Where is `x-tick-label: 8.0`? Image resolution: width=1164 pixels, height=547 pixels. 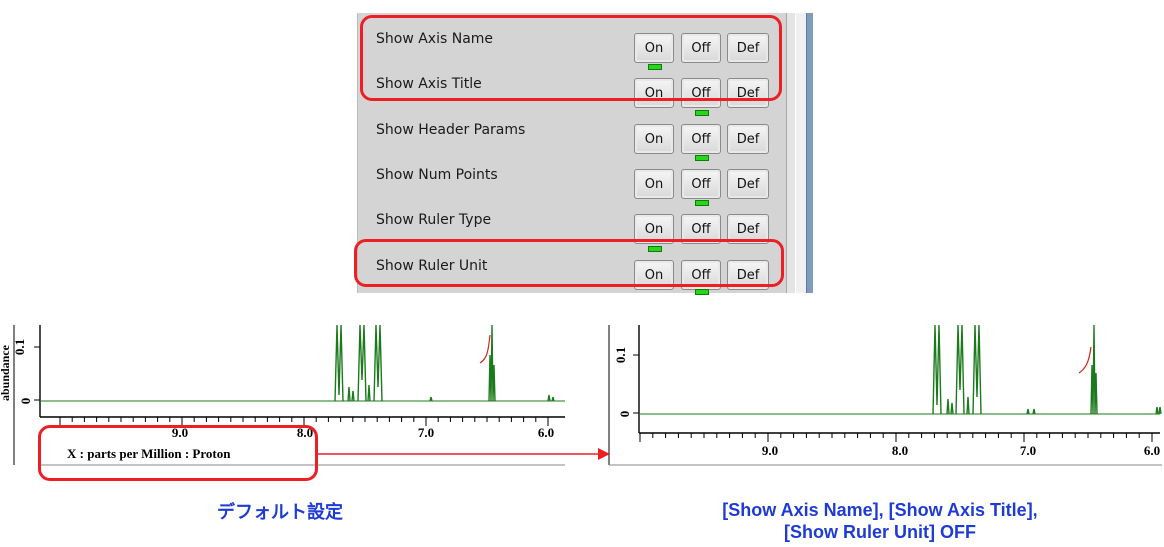
x-tick-label: 8.0 is located at coordinates (900, 450).